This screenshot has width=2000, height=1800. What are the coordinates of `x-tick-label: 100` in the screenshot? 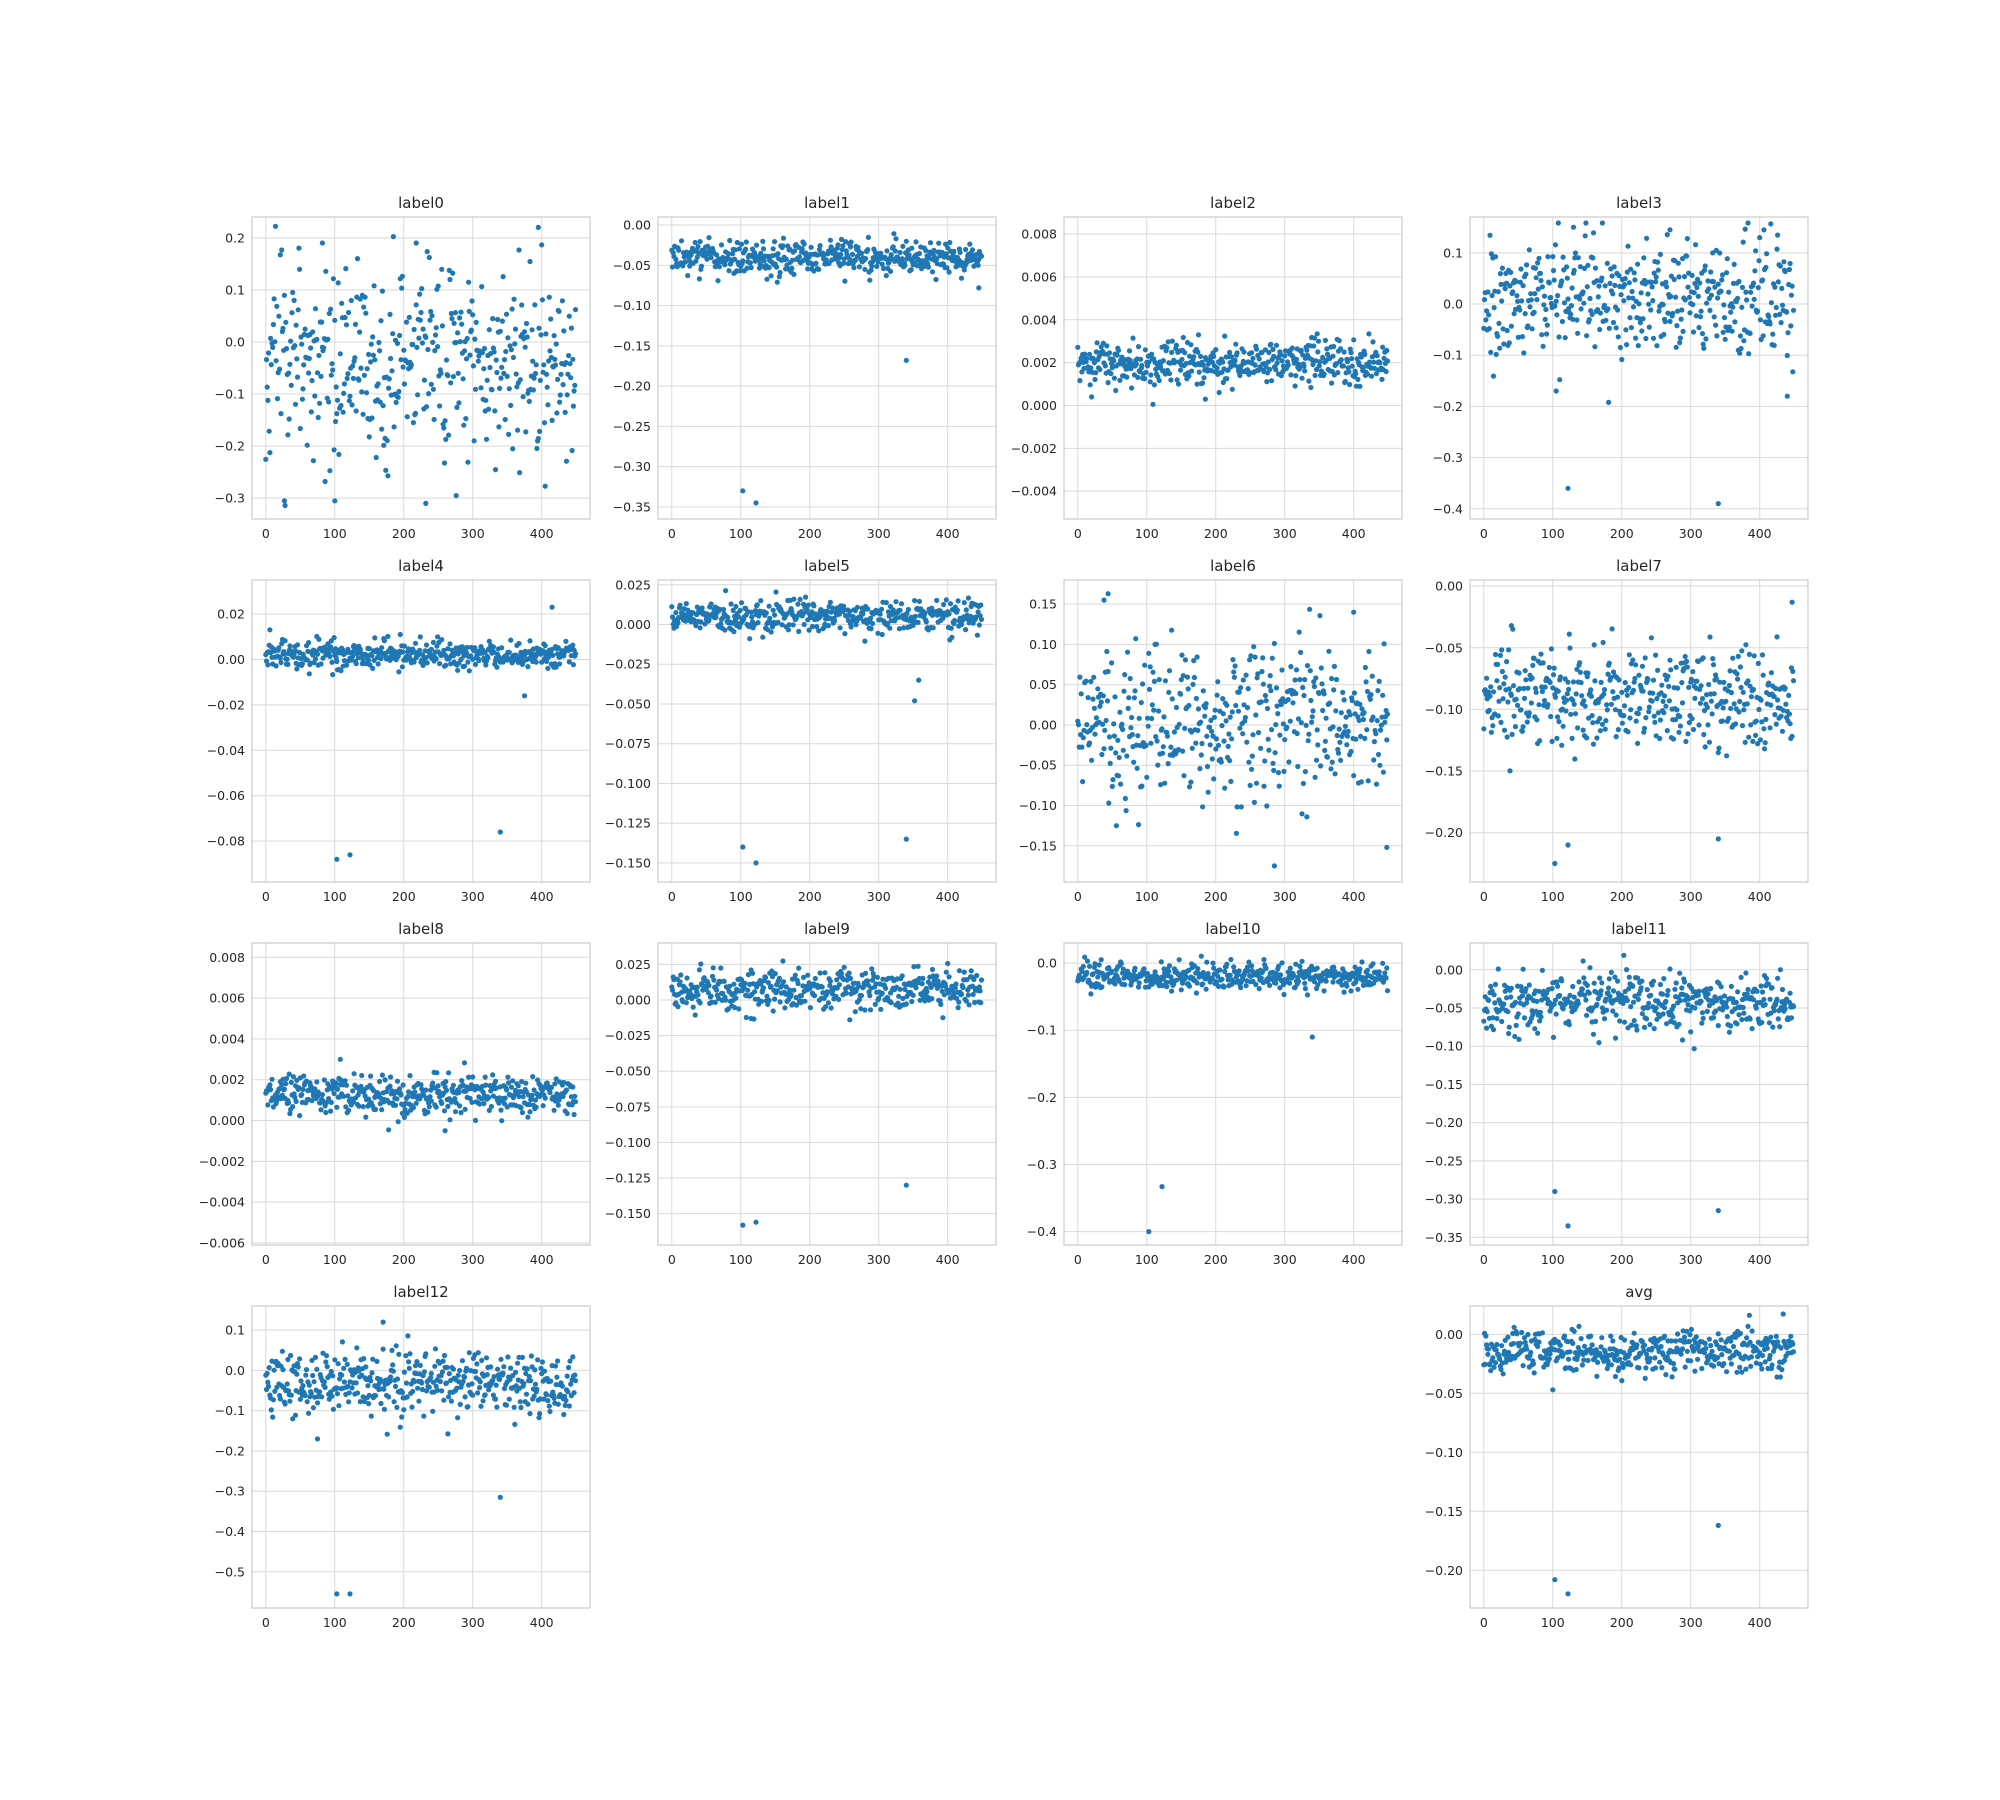 It's located at (1553, 533).